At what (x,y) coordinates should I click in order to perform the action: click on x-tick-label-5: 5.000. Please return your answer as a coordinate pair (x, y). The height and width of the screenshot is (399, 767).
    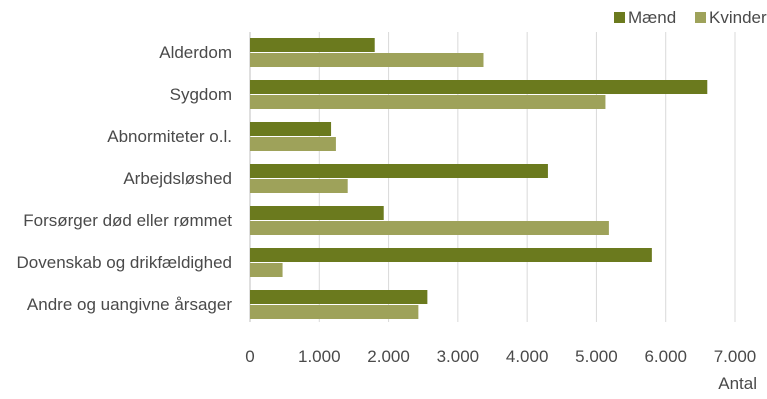
    Looking at the image, I should click on (596, 356).